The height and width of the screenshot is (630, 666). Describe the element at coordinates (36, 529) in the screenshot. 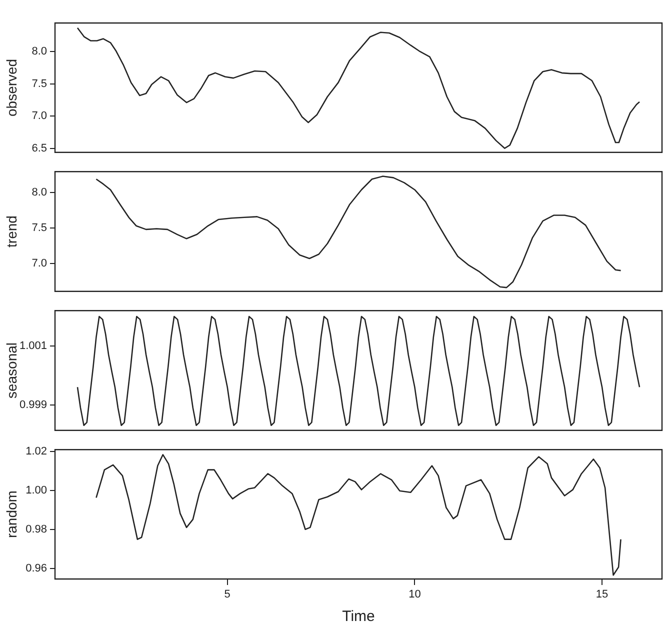

I see `y-tick-label: 0.98` at that location.